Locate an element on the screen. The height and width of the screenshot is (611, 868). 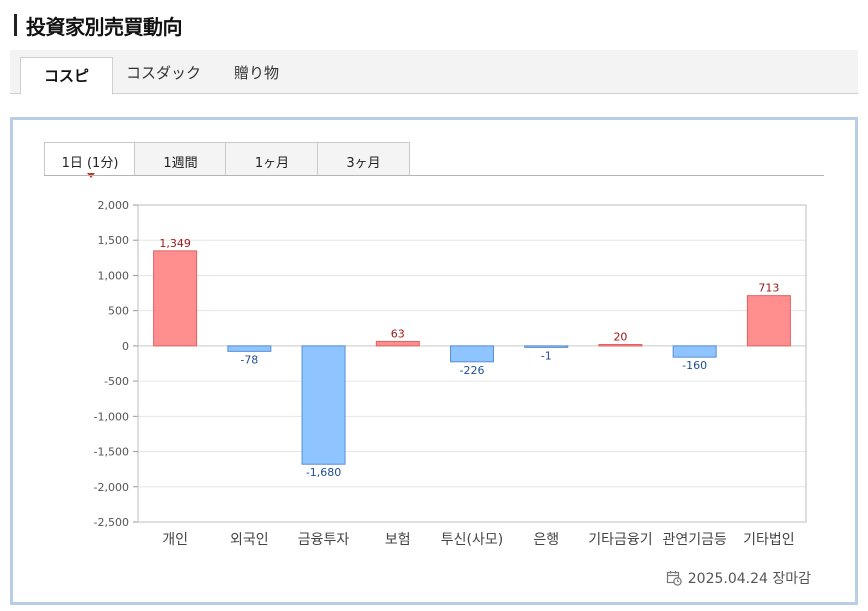
y-tick-label: -1,000 is located at coordinates (111, 416).